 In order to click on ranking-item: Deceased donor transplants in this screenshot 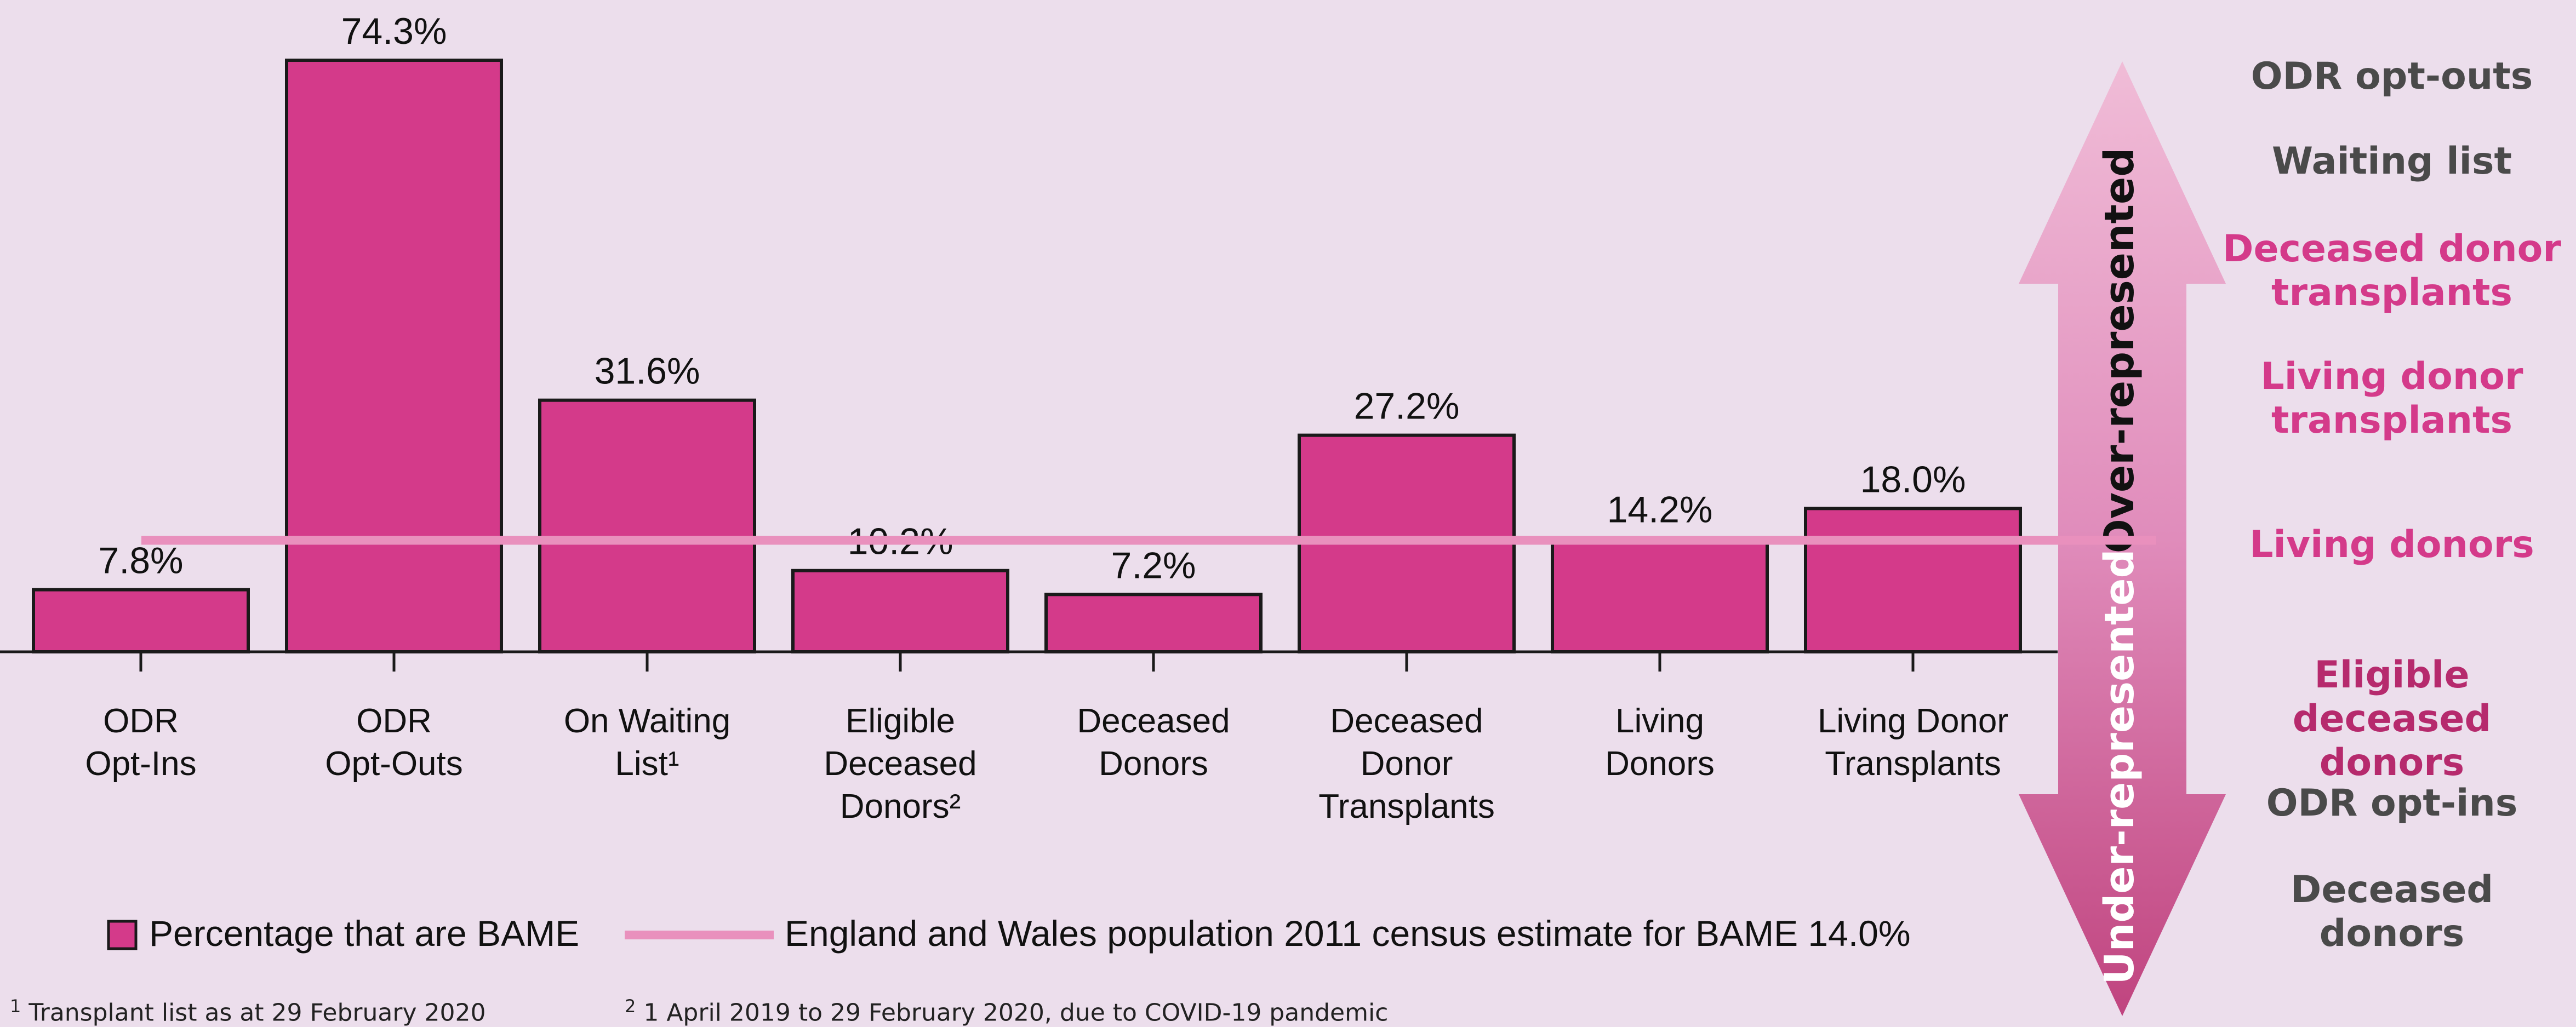, I will do `click(2392, 271)`.